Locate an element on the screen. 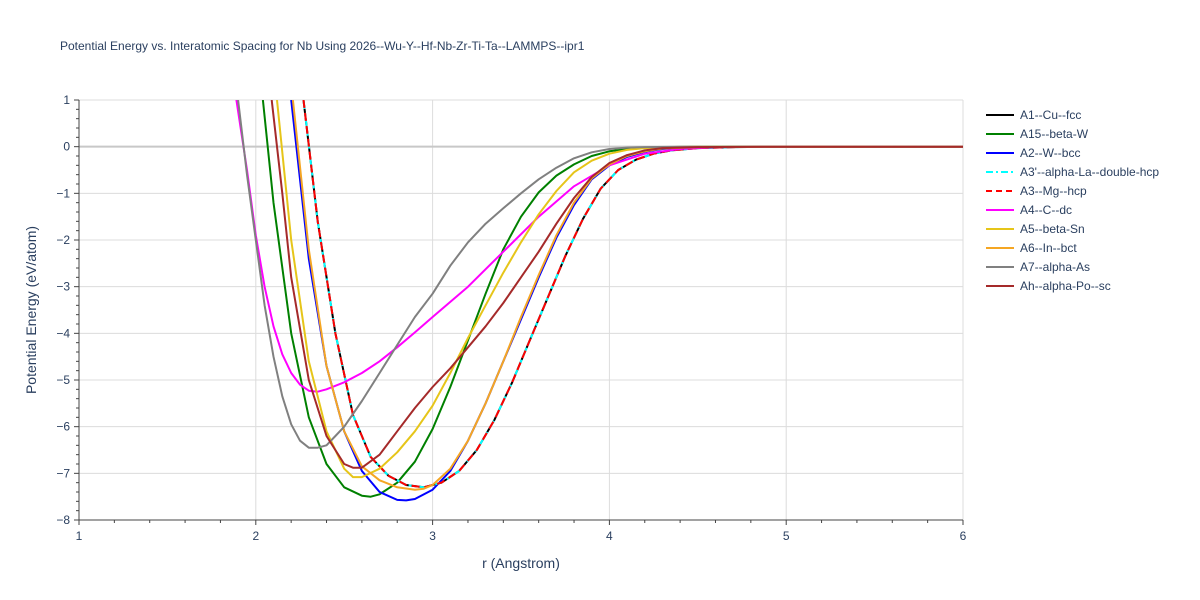  y-tick-label: 1 is located at coordinates (66, 100).